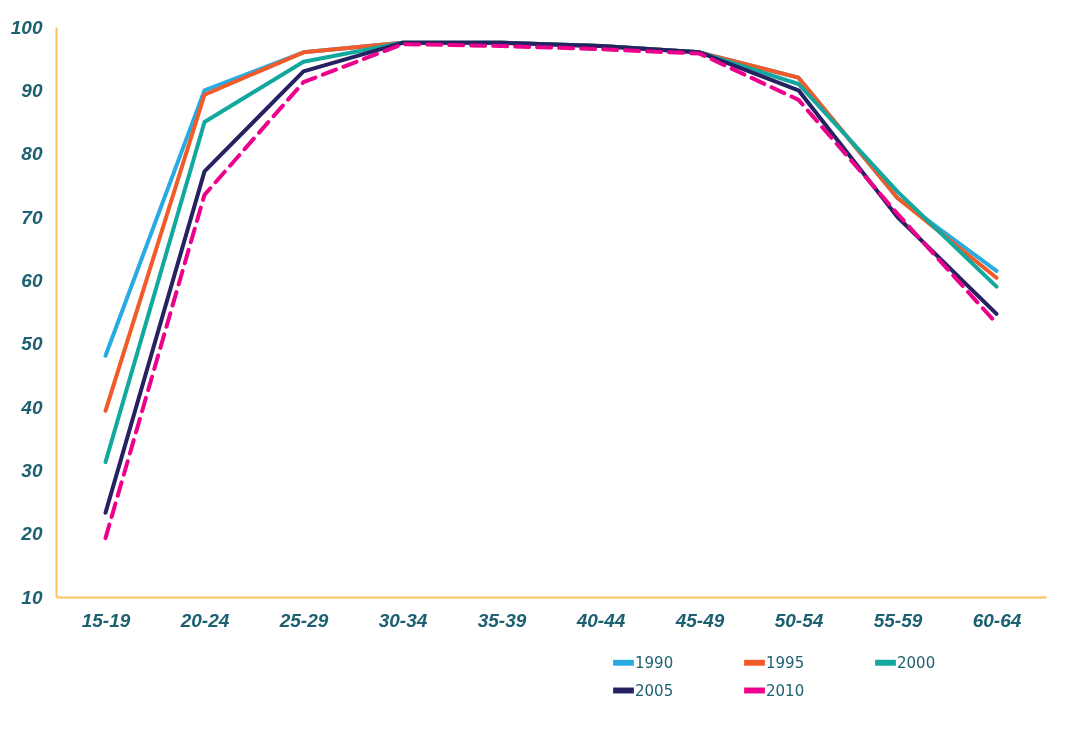 Image resolution: width=1078 pixels, height=745 pixels. What do you see at coordinates (32, 90) in the screenshot?
I see `y-tick-label: 90` at bounding box center [32, 90].